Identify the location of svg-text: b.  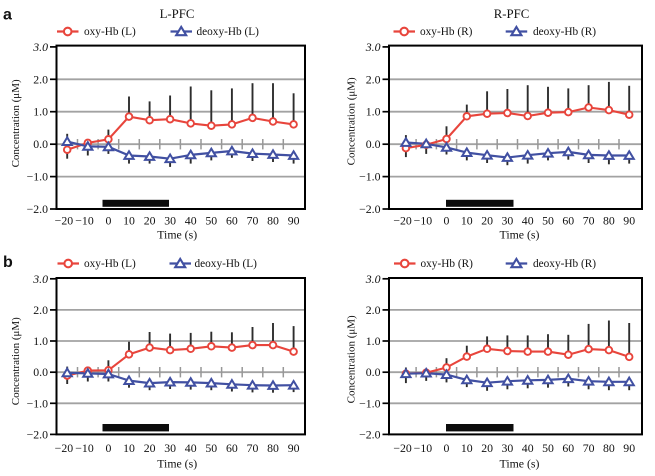
(8, 262).